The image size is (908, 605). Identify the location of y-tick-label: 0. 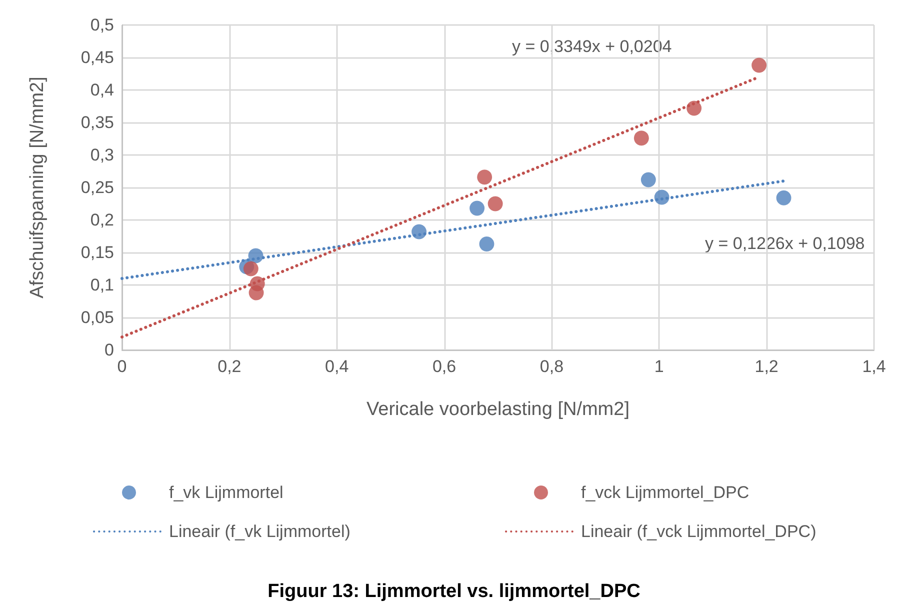
(109, 350).